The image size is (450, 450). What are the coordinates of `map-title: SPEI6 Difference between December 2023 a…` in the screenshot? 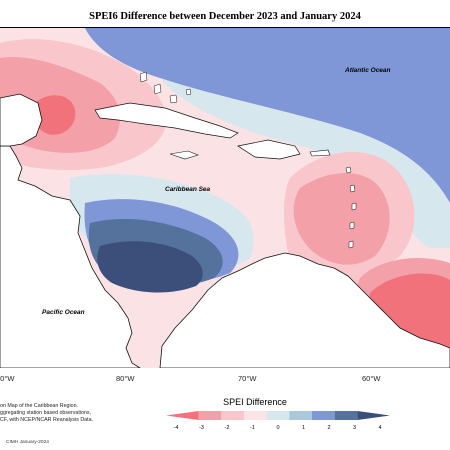 It's located at (225, 16).